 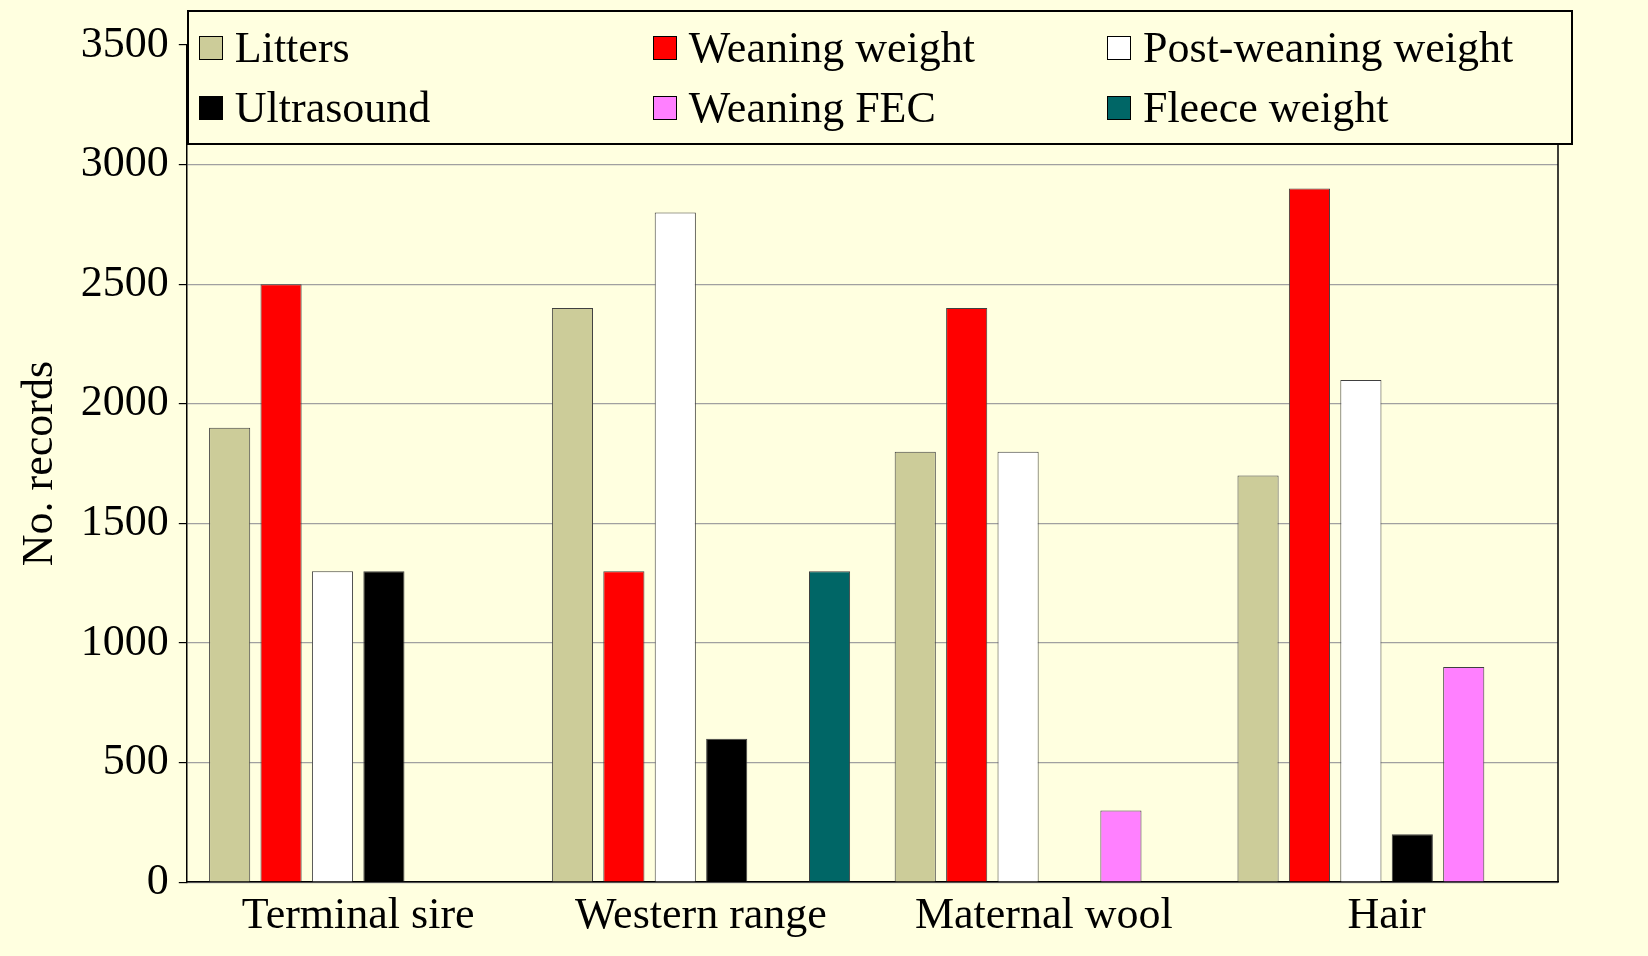 I want to click on legend-label: Post-weaning weight, so click(x=1328, y=48).